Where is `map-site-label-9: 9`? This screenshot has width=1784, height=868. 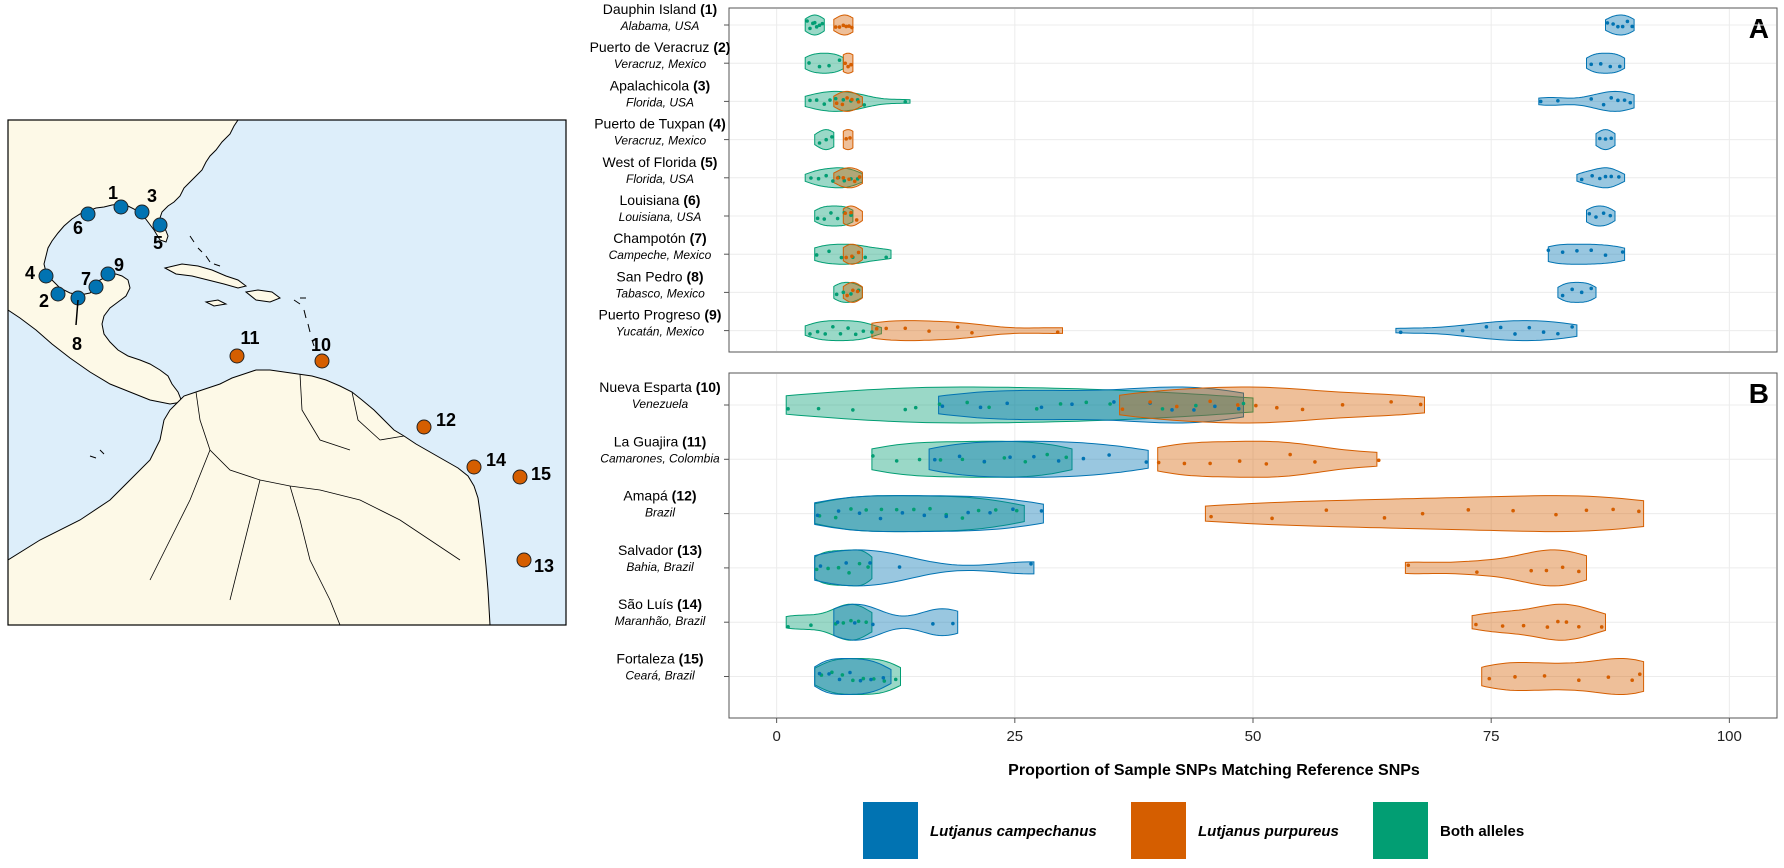
map-site-label-9: 9 is located at coordinates (119, 265).